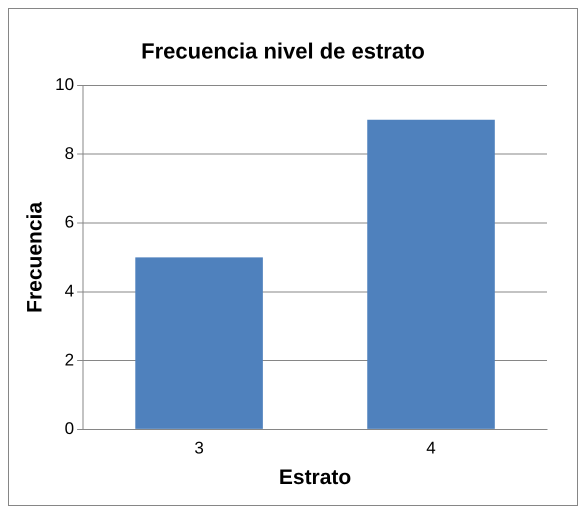 Image resolution: width=587 pixels, height=516 pixels. Describe the element at coordinates (315, 478) in the screenshot. I see `x-axis-title: Estrato` at that location.